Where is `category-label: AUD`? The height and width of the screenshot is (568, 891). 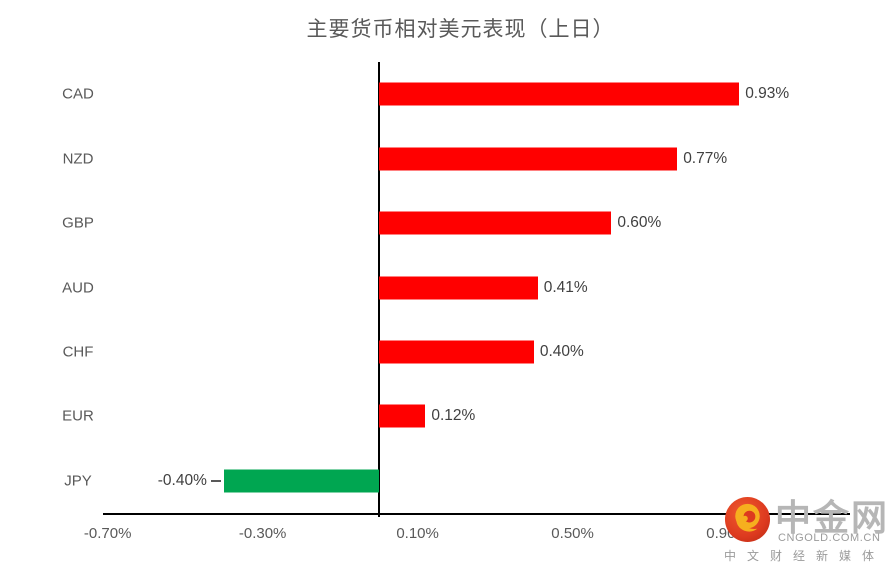
category-label: AUD is located at coordinates (78, 287).